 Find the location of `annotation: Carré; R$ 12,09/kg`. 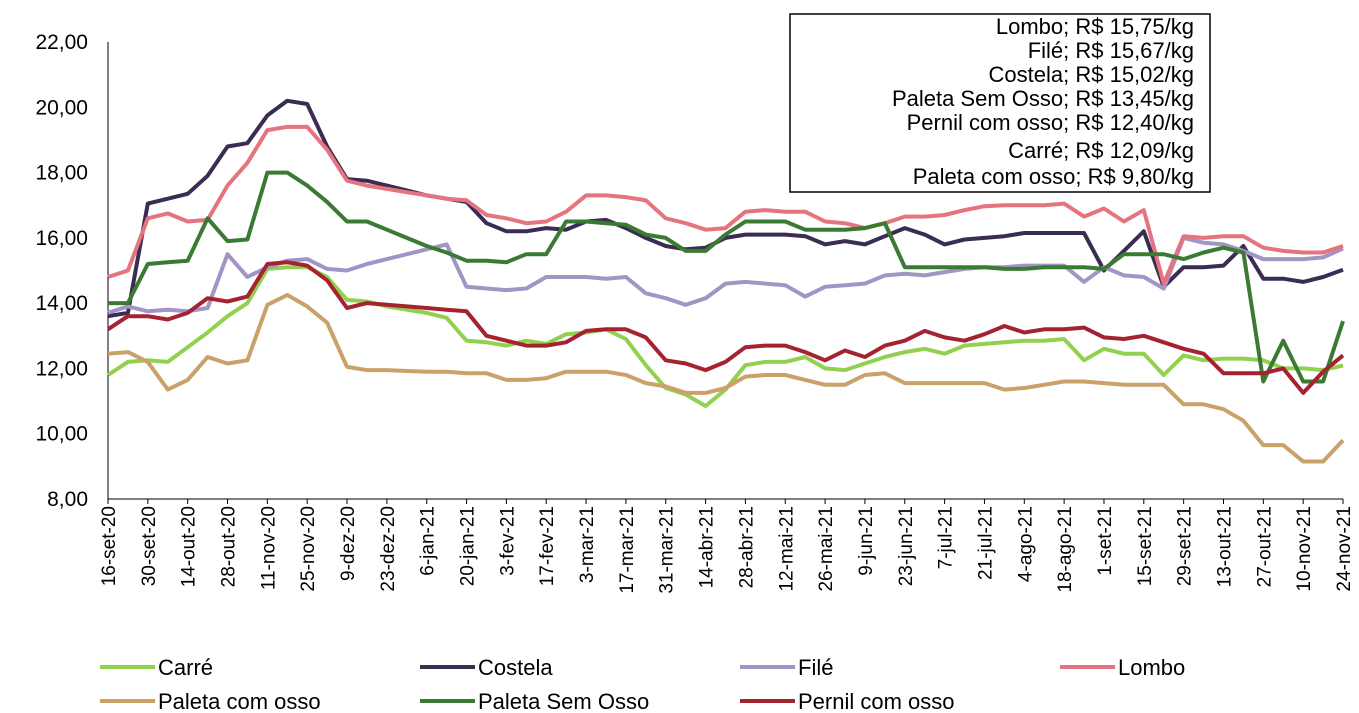

annotation: Carré; R$ 12,09/kg is located at coordinates (1101, 150).